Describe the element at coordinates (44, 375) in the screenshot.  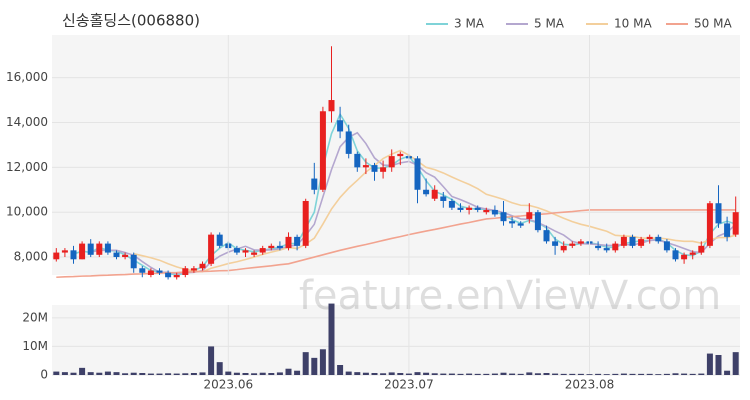
I see `y-tick-label: 0` at that location.